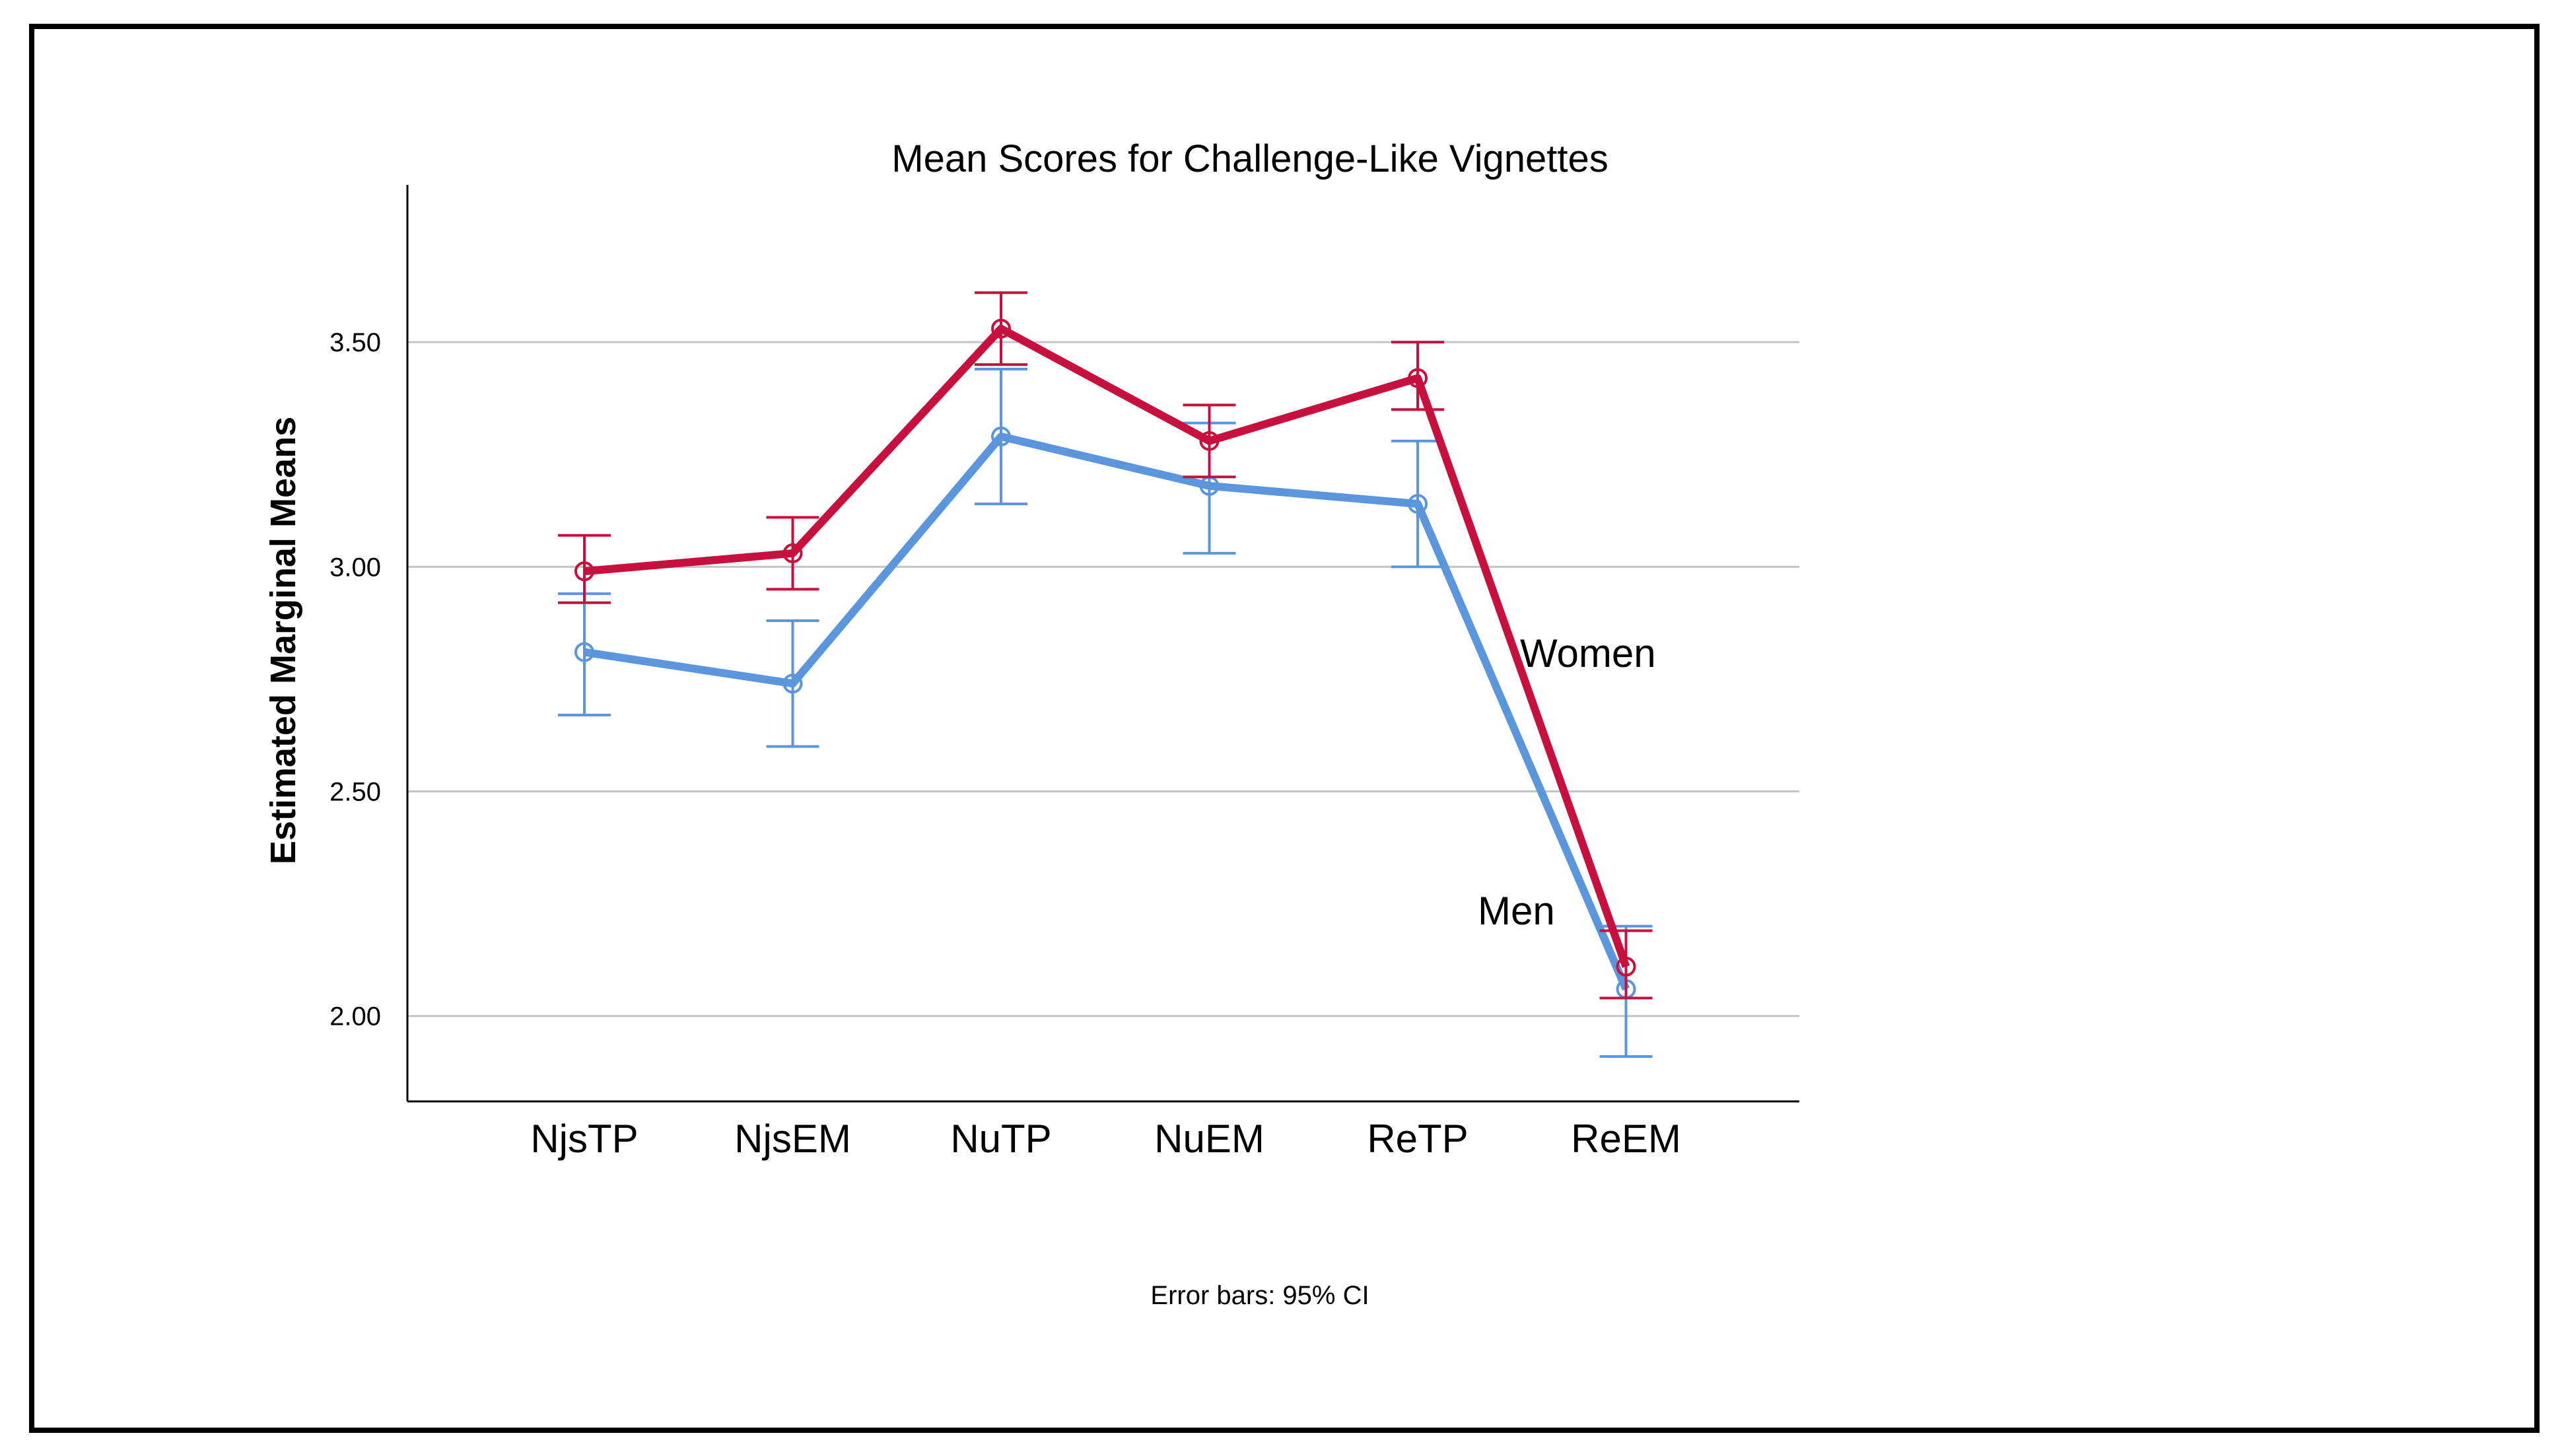 This screenshot has width=2562, height=1456. I want to click on error-bars-footnote: Error bars: 95% CI, so click(1259, 1295).